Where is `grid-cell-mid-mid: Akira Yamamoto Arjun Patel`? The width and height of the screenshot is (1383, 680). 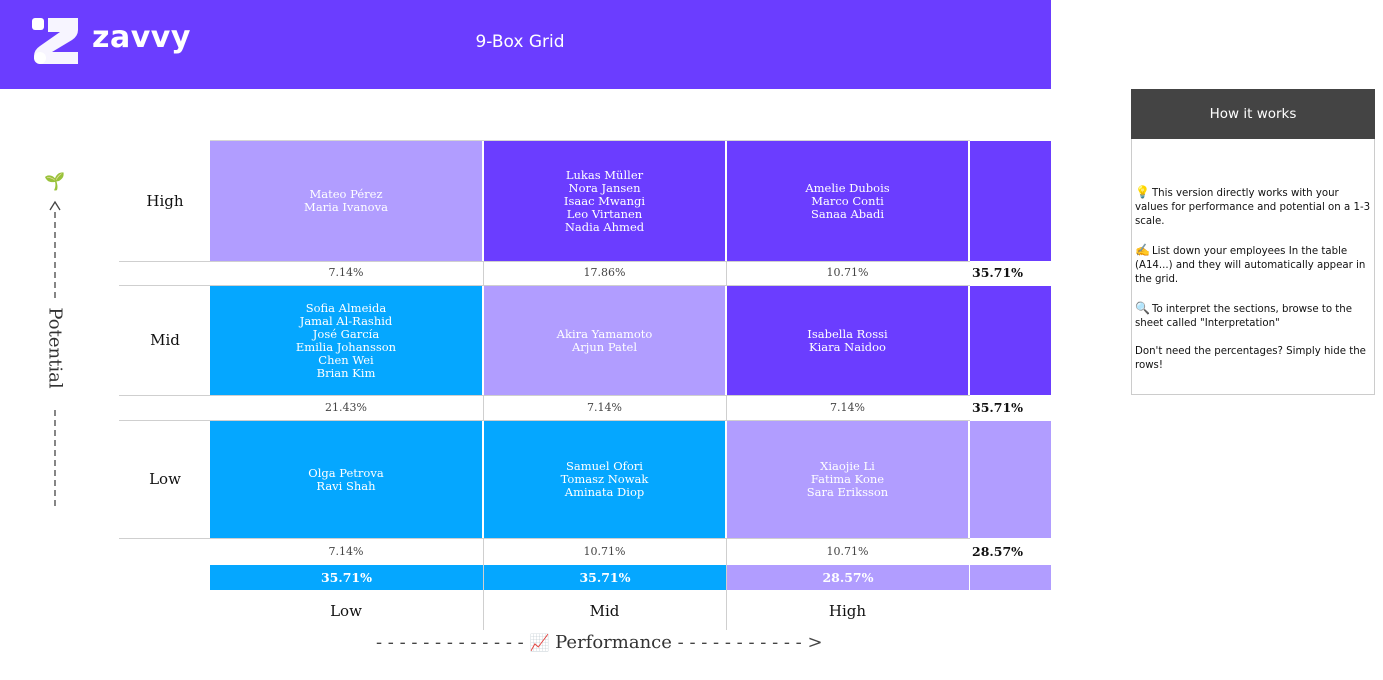 grid-cell-mid-mid: Akira Yamamoto Arjun Patel is located at coordinates (604, 340).